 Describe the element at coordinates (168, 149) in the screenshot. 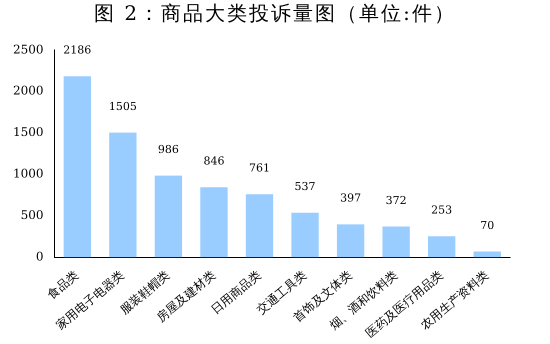

I see `data-label: 986` at that location.